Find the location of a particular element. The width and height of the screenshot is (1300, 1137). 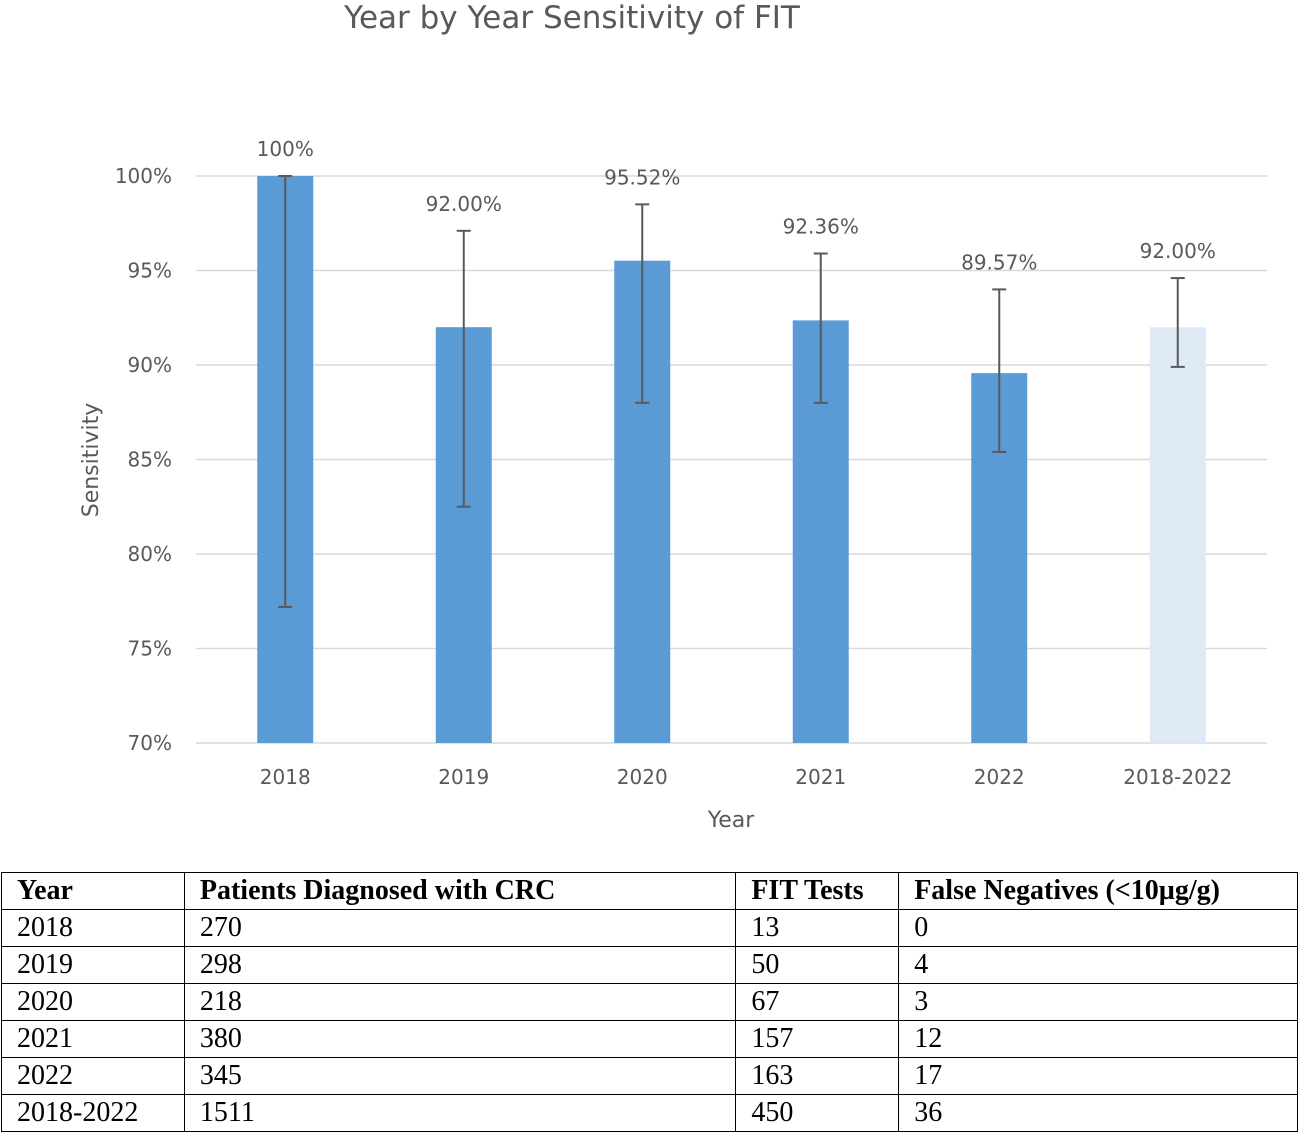

table-cell: 2021 is located at coordinates (93, 1039).